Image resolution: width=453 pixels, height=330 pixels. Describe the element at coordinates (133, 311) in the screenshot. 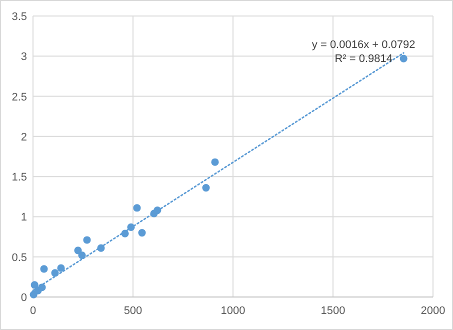

I see `x-tick-label: 500` at that location.